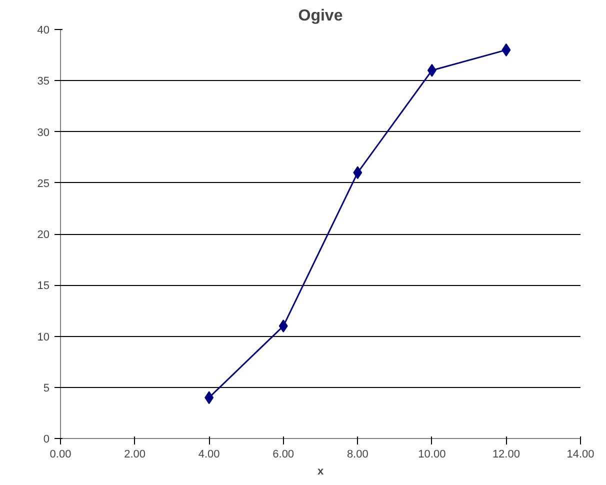 This screenshot has width=606, height=485. What do you see at coordinates (209, 454) in the screenshot?
I see `x-tick-label: 4.00` at bounding box center [209, 454].